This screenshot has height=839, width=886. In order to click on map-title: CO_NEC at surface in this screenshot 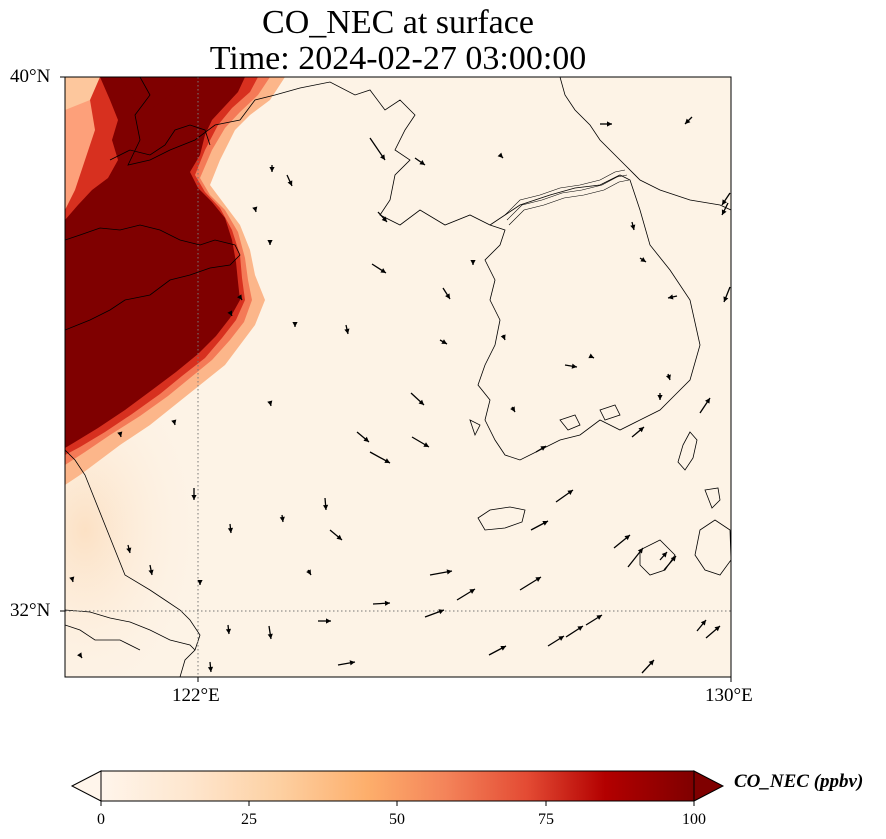, I will do `click(398, 22)`.